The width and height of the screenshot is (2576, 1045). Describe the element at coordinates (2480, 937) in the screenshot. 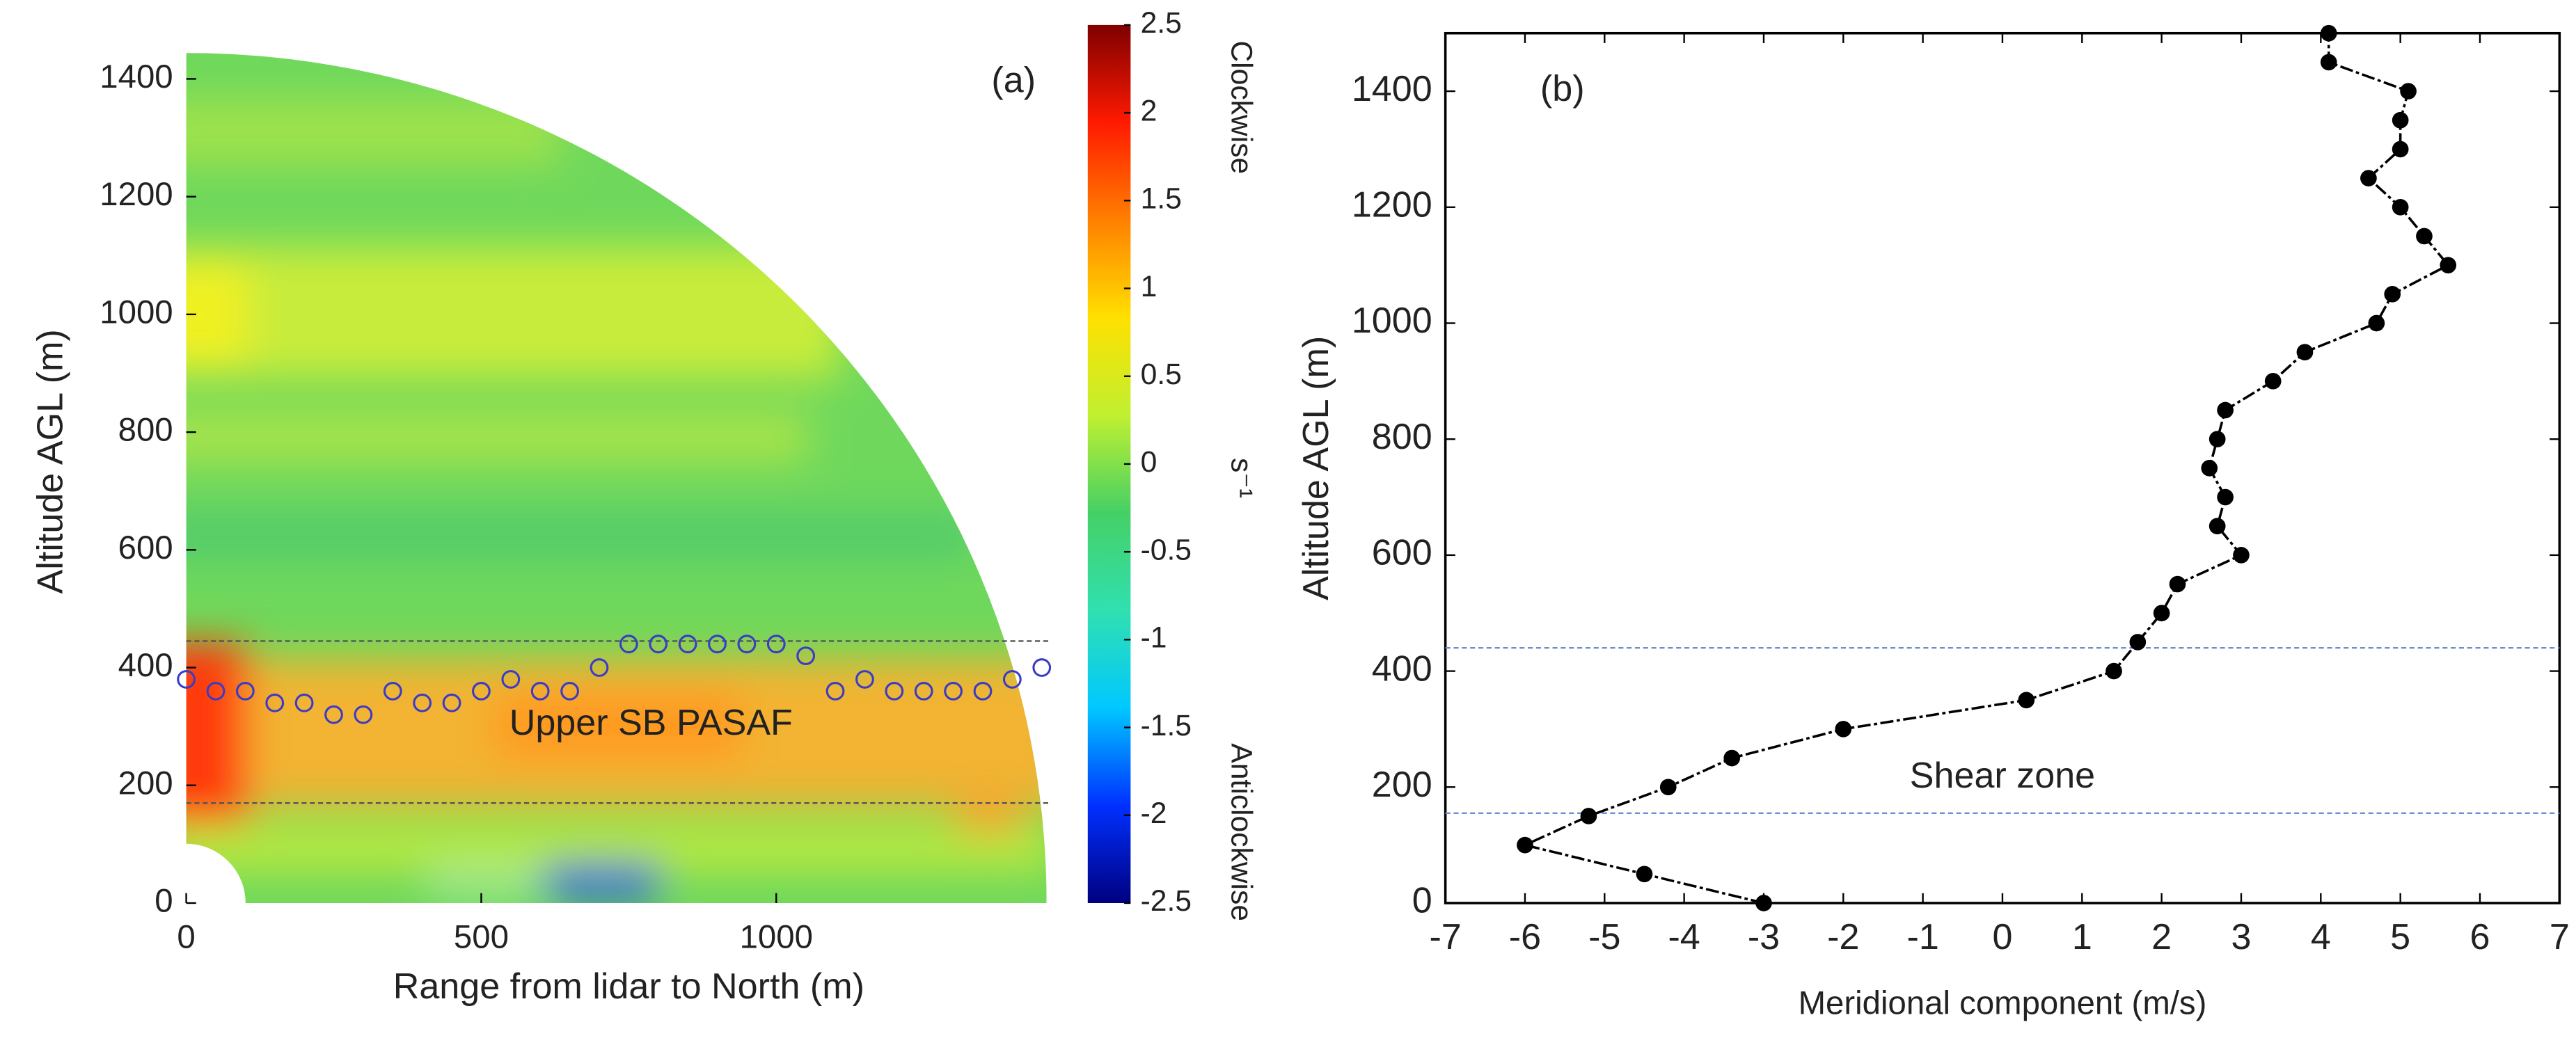

I see `x-tick-label: 6` at that location.